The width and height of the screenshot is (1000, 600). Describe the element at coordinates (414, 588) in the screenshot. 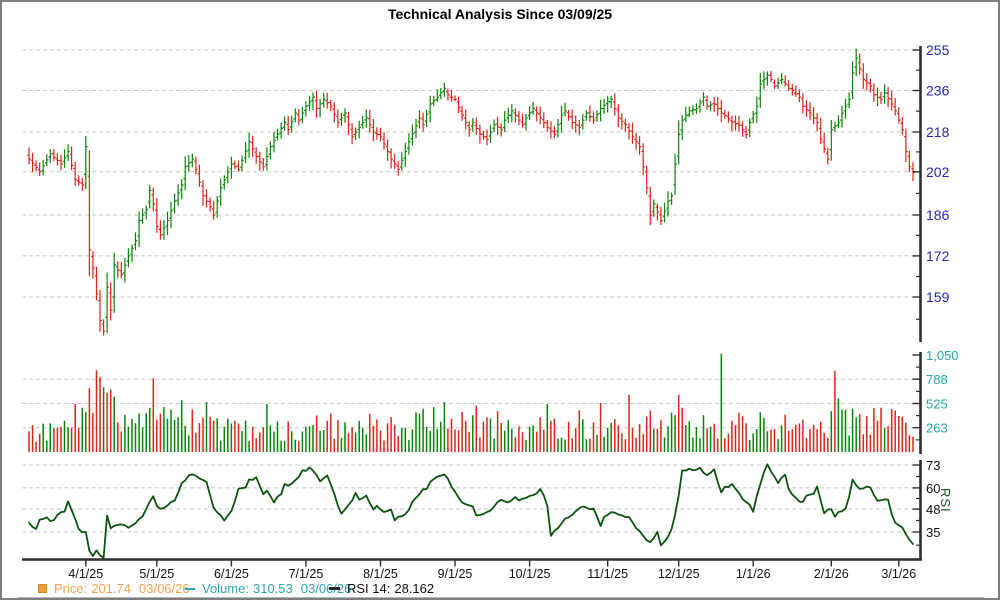

I see `rsi-legend-value: 28.162` at that location.